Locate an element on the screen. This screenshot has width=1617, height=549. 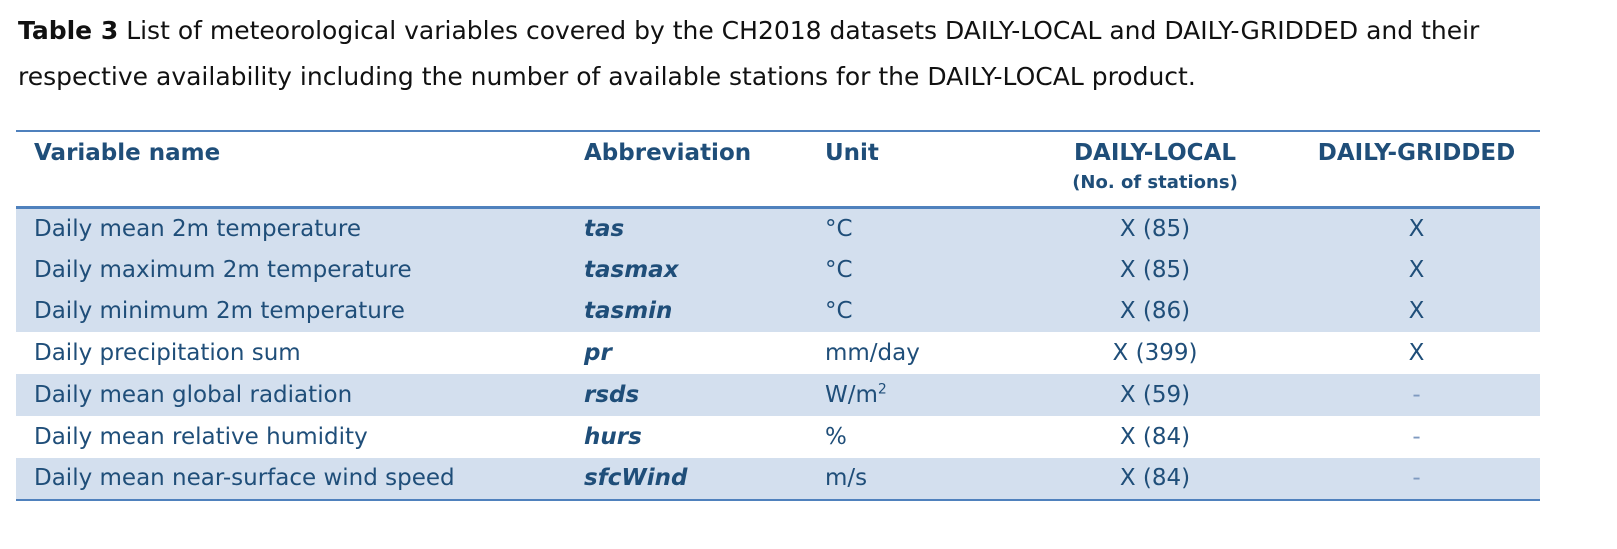
header-daily-gridded: DAILY-GRIDDED is located at coordinates (1416, 170).